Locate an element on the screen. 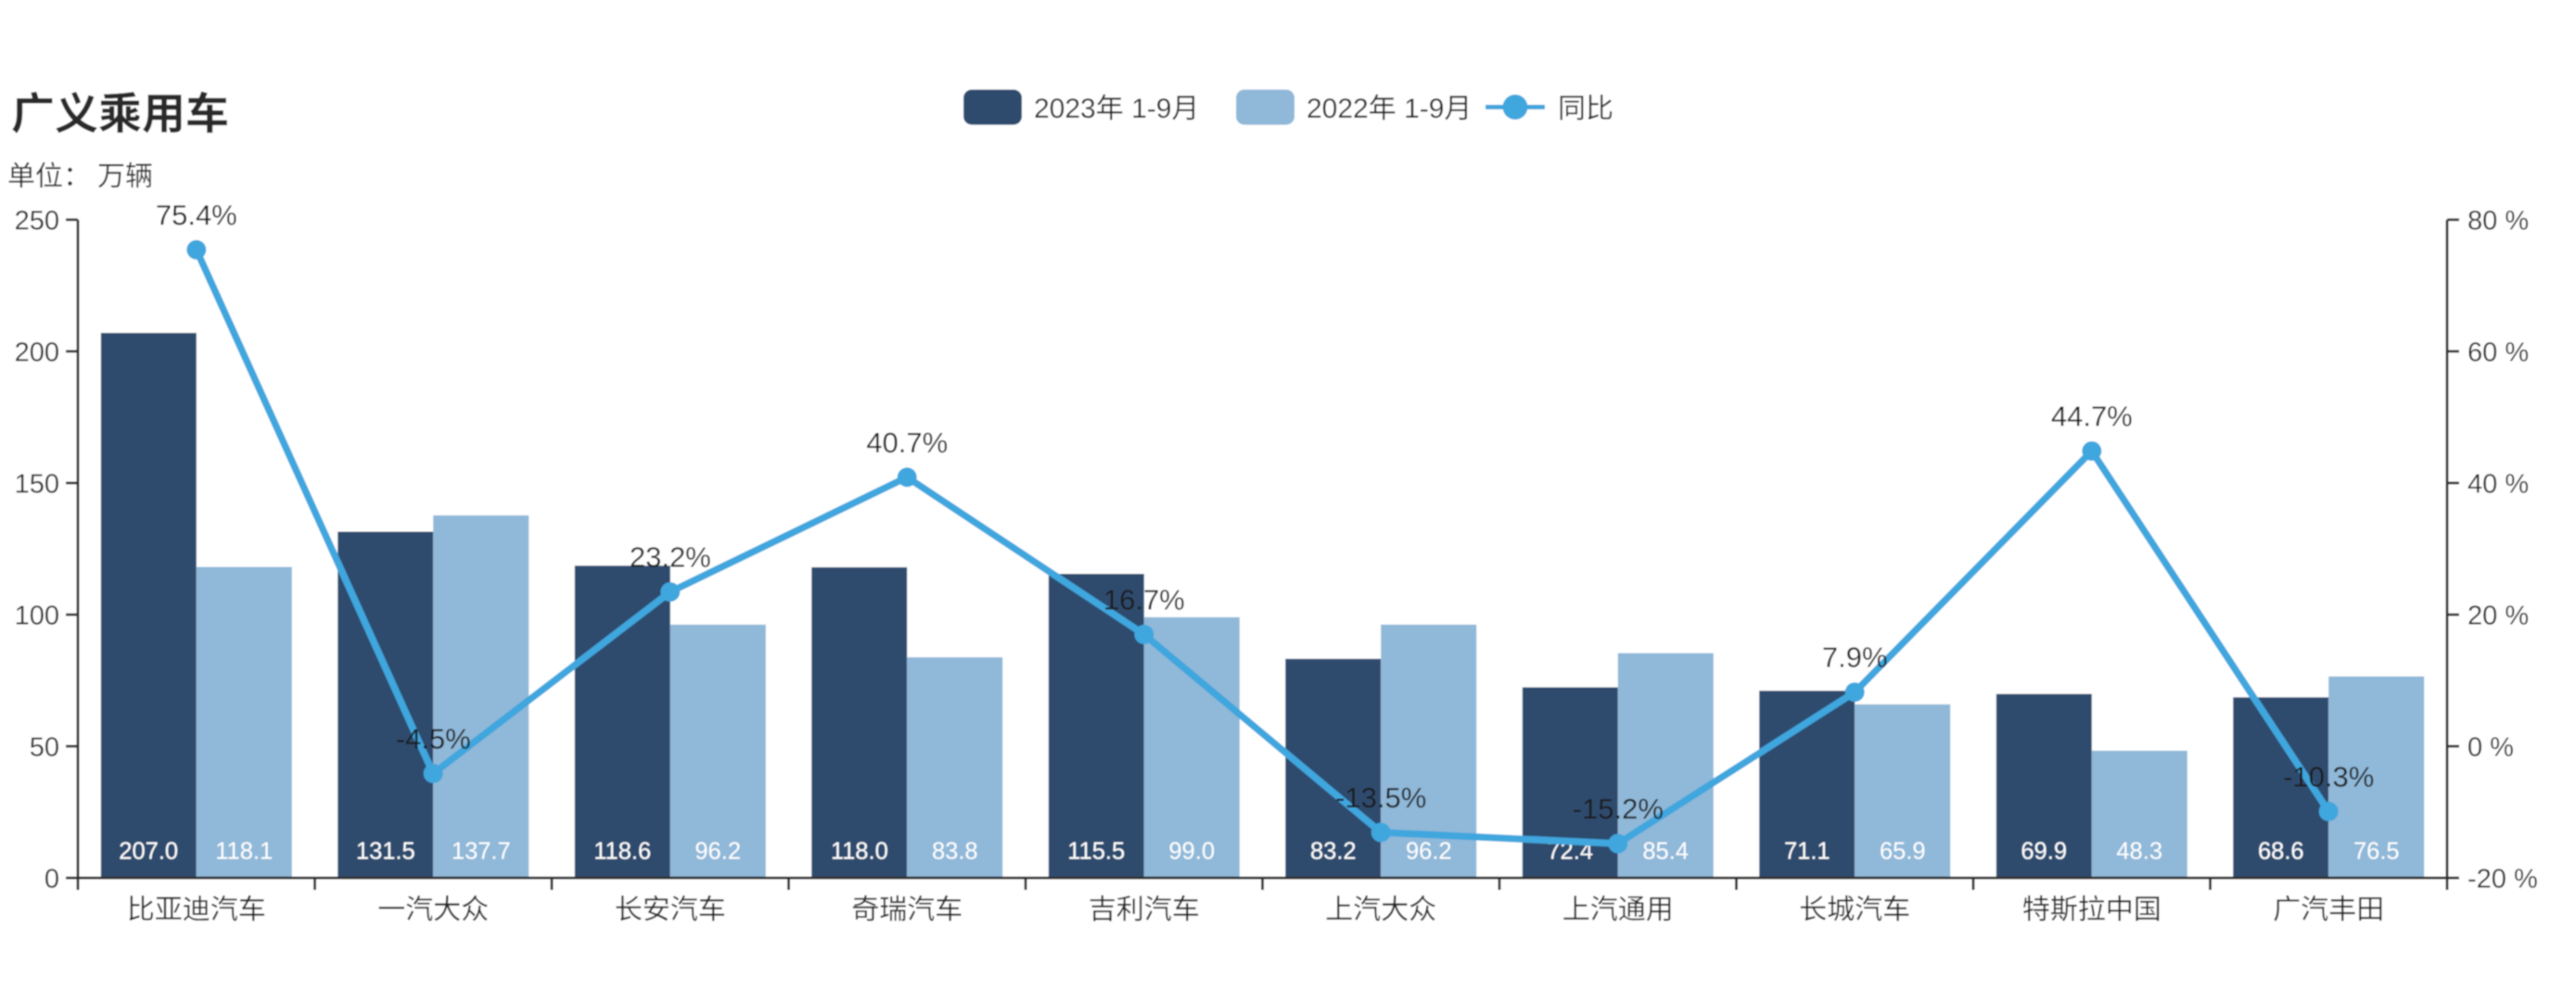  svg-text: 2022 is located at coordinates (1338, 109).